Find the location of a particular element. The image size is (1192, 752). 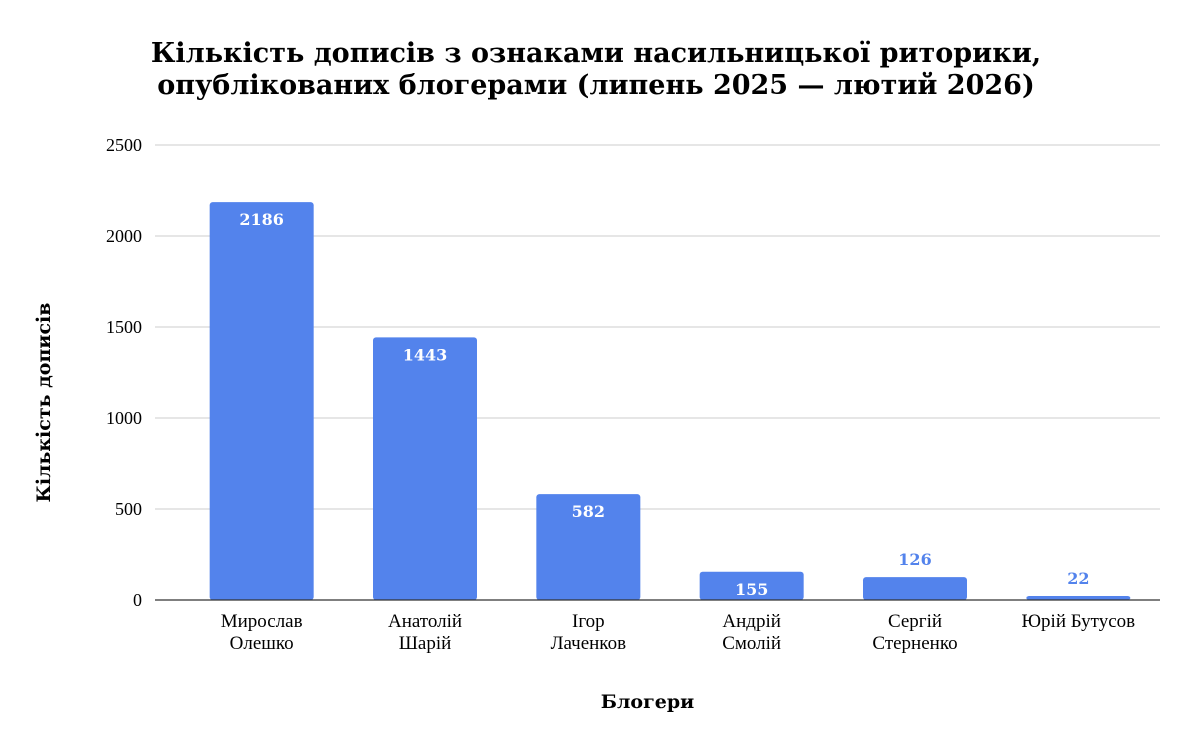

data-label: 22 is located at coordinates (1078, 578).